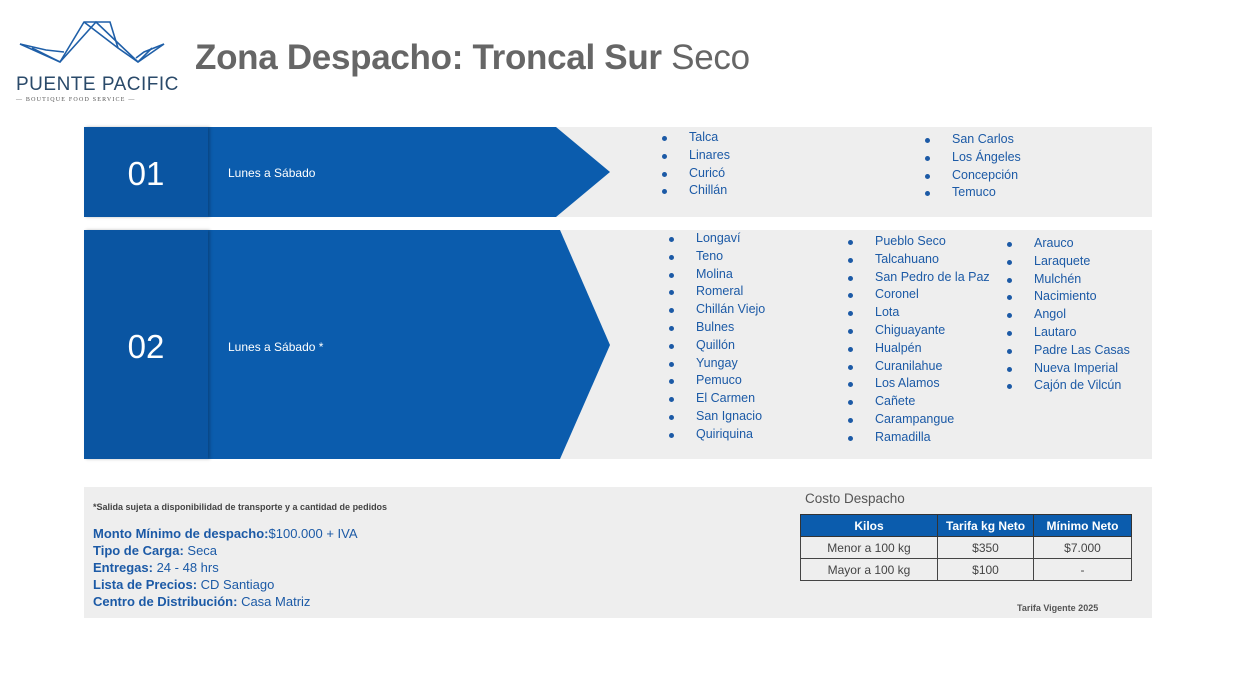  I want to click on info-label: Entregas:, so click(123, 567).